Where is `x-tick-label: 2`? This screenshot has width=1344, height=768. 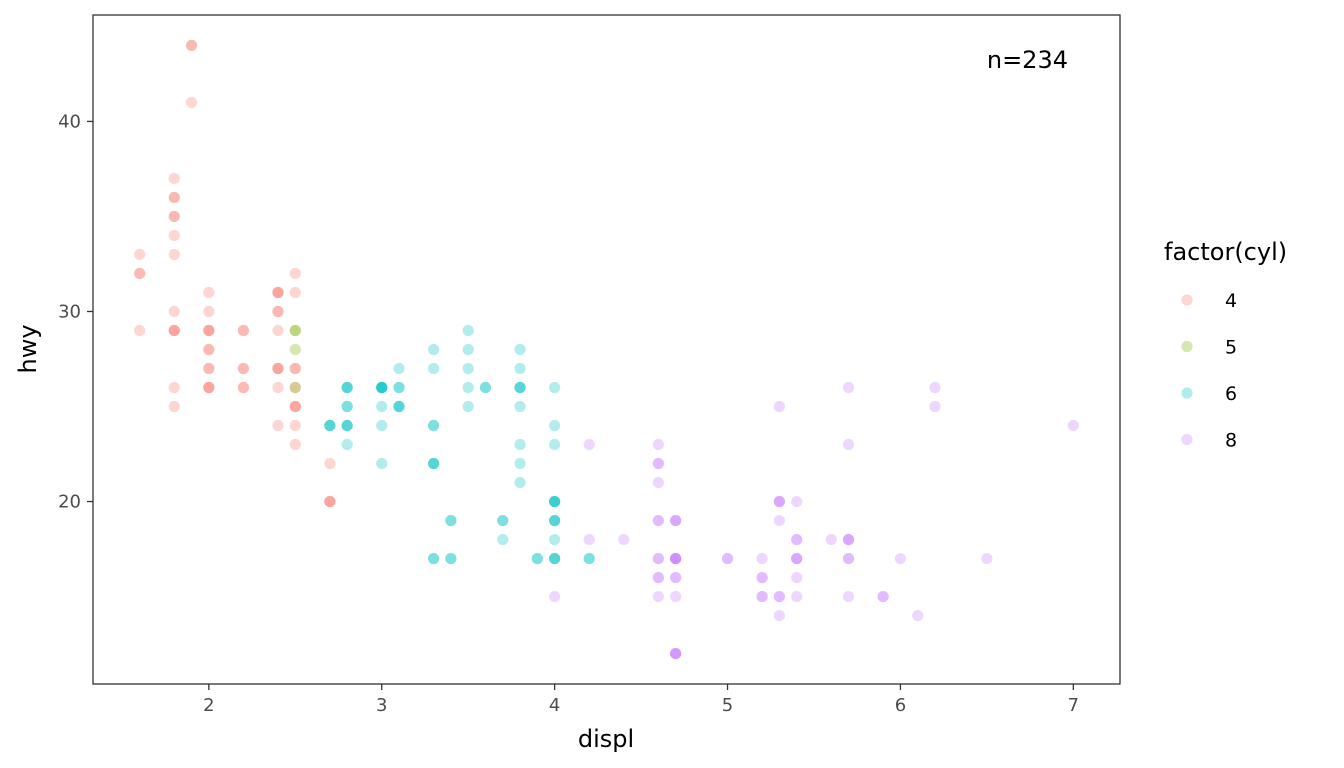
x-tick-label: 2 is located at coordinates (208, 705).